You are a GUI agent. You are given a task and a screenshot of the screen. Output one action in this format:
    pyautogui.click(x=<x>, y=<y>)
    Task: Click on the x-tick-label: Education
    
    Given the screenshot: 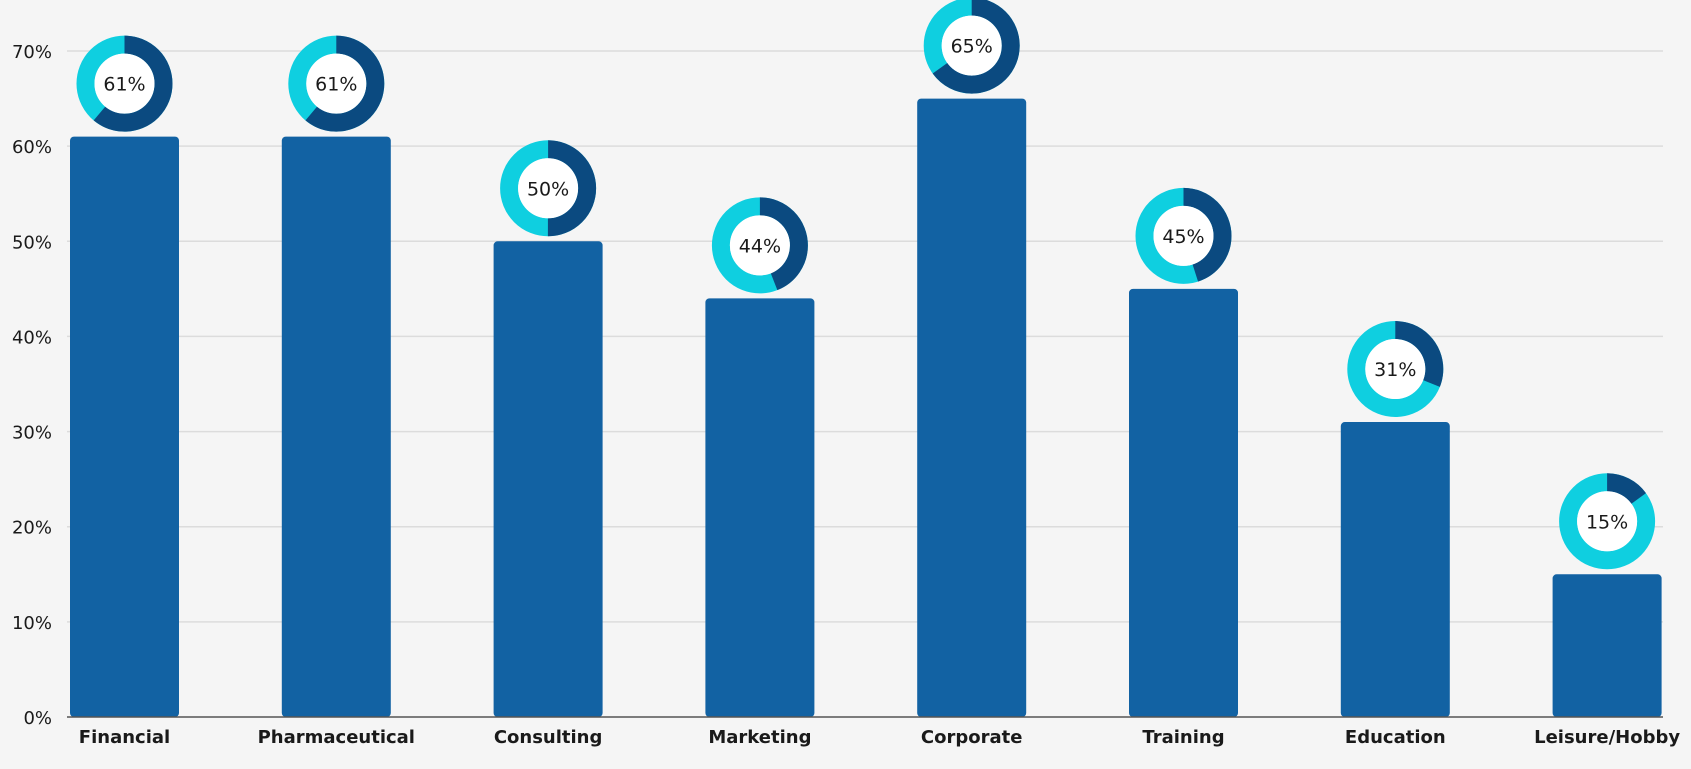 What is the action you would take?
    pyautogui.click(x=1395, y=737)
    